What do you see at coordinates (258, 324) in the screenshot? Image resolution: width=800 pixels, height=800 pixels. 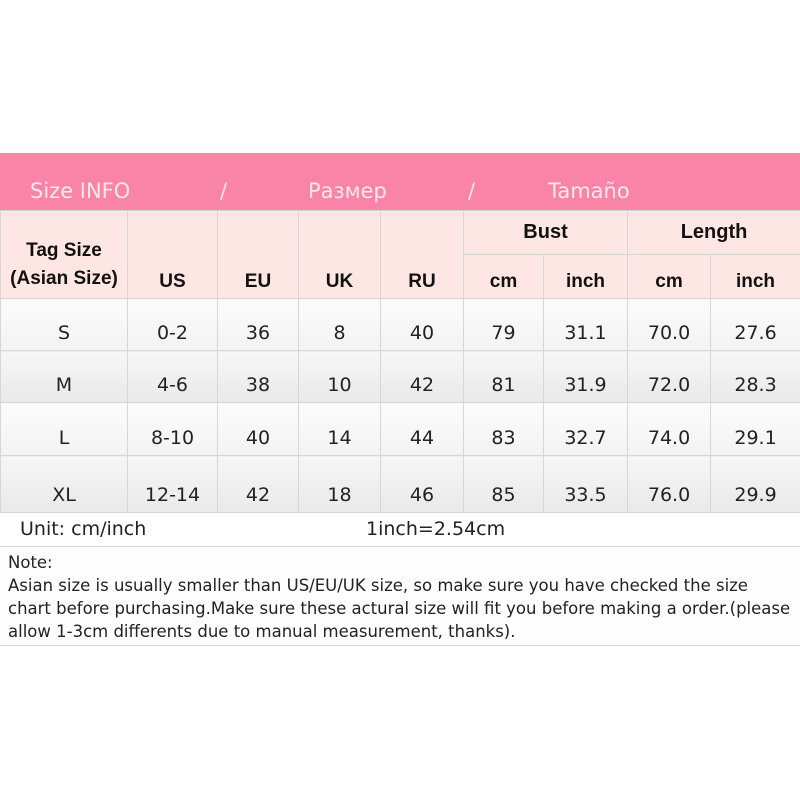 I see `table-cell: 36` at bounding box center [258, 324].